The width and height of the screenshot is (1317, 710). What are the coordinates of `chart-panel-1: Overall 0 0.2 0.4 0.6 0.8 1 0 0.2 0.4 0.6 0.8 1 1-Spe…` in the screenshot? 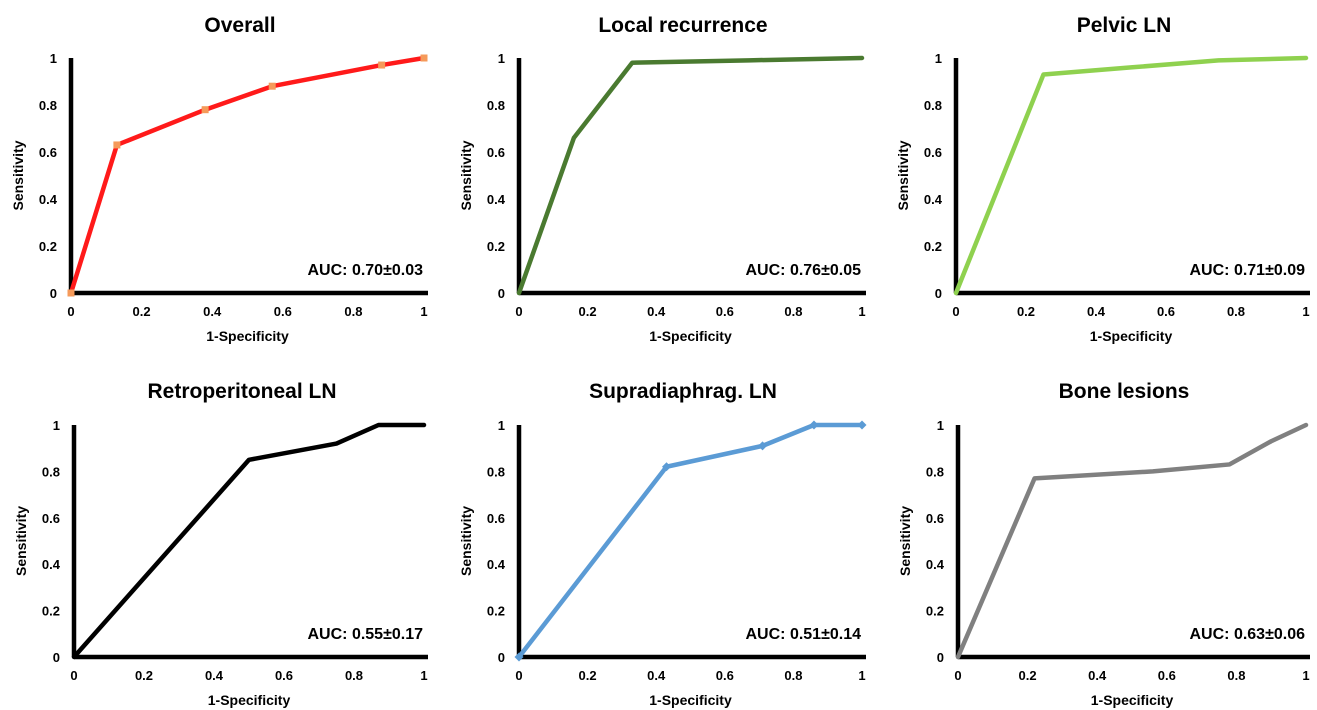 It's located at (219, 179).